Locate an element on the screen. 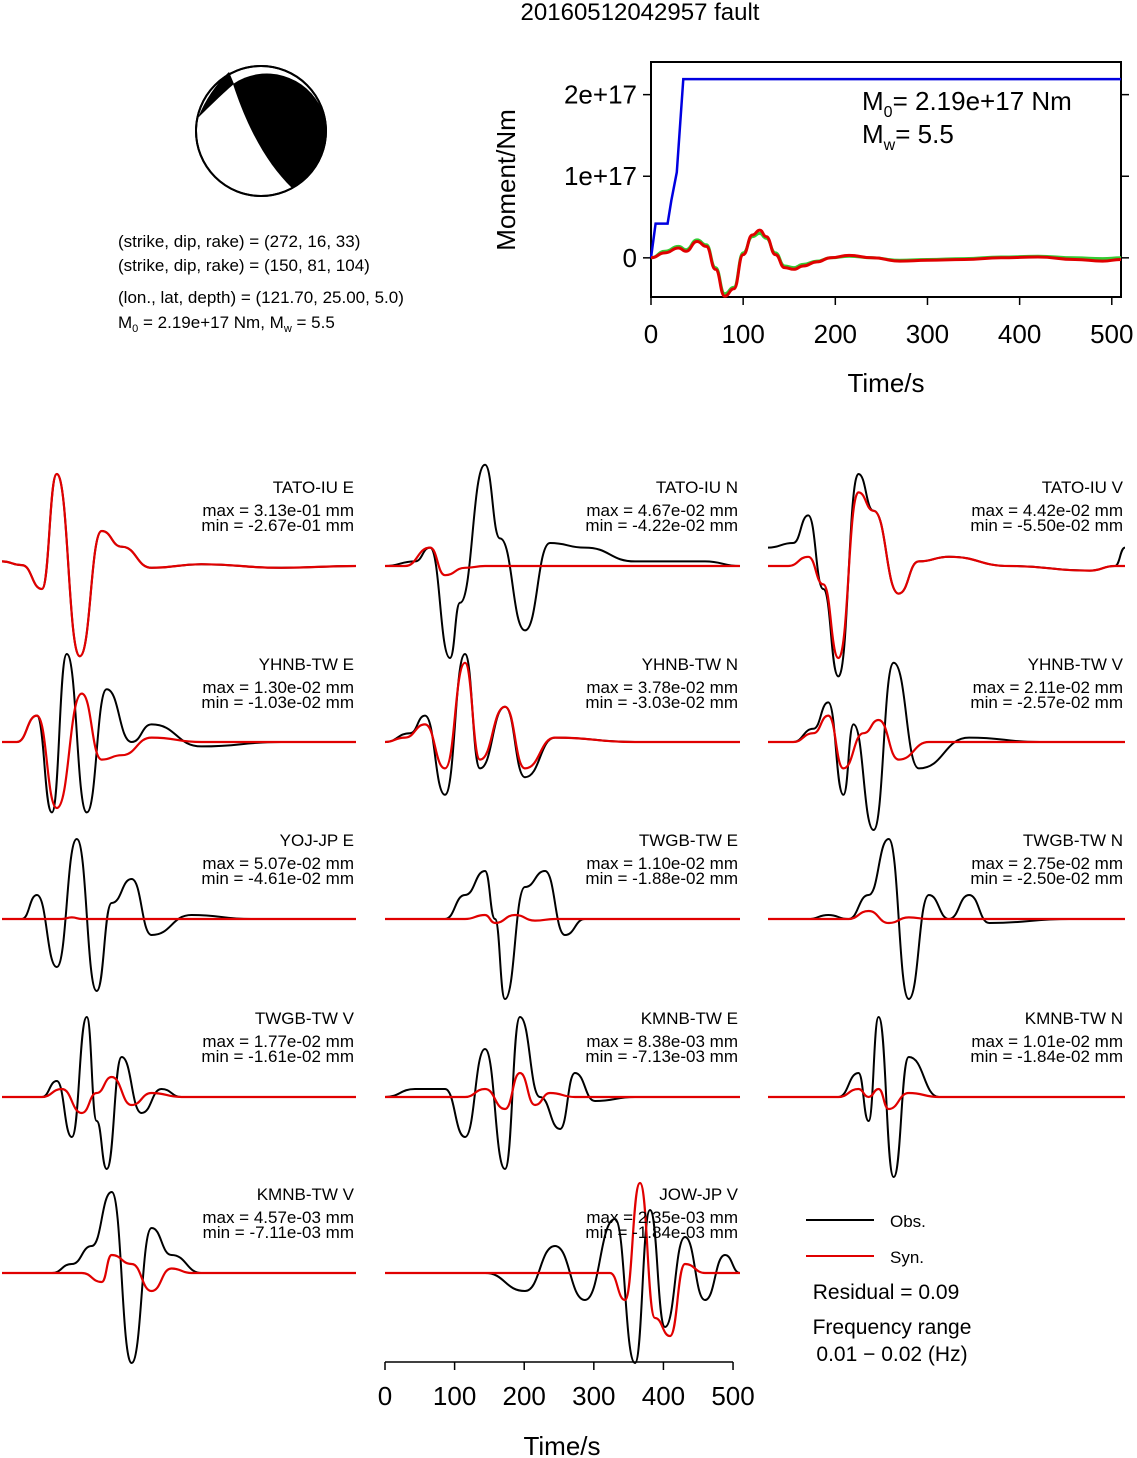  trace-max-label: max = 2.75e-02 mm is located at coordinates (1047, 863).